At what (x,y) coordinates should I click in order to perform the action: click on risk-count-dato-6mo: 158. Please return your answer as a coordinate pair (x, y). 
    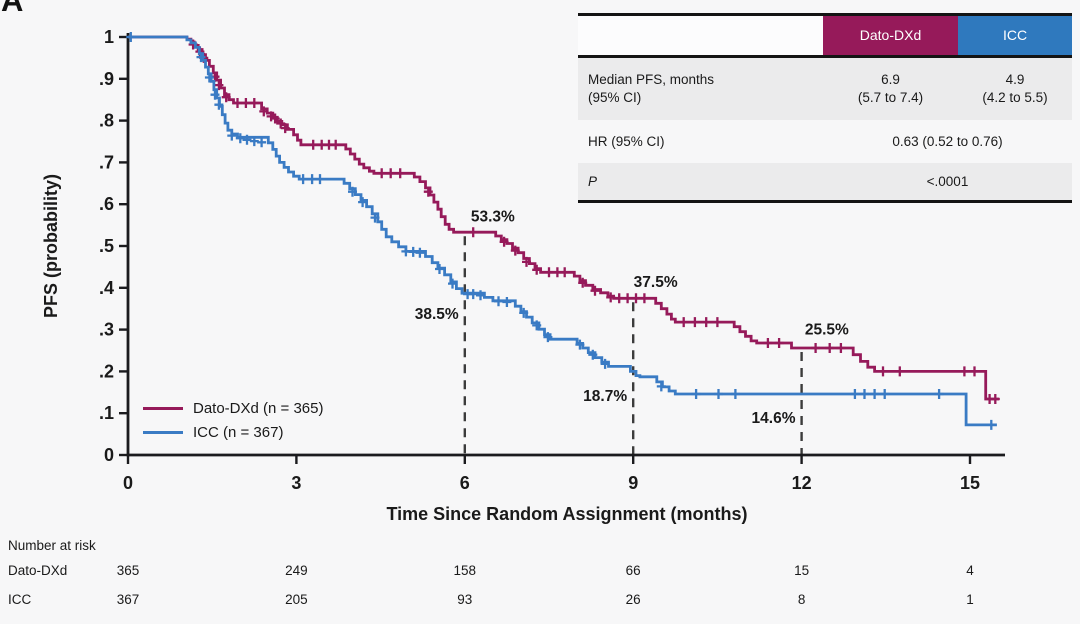
    Looking at the image, I should click on (465, 570).